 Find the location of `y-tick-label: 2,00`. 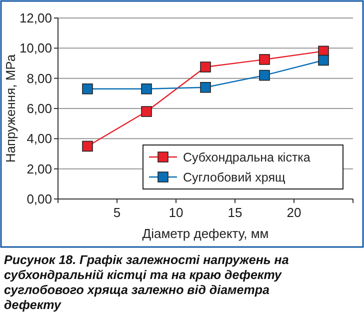

y-tick-label: 2,00 is located at coordinates (39, 168).